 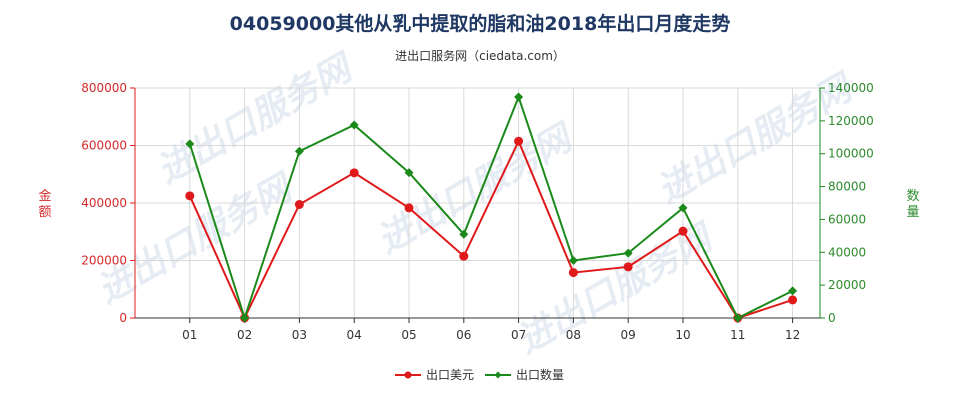 I want to click on x-tick-label-01: 01, so click(x=189, y=335).